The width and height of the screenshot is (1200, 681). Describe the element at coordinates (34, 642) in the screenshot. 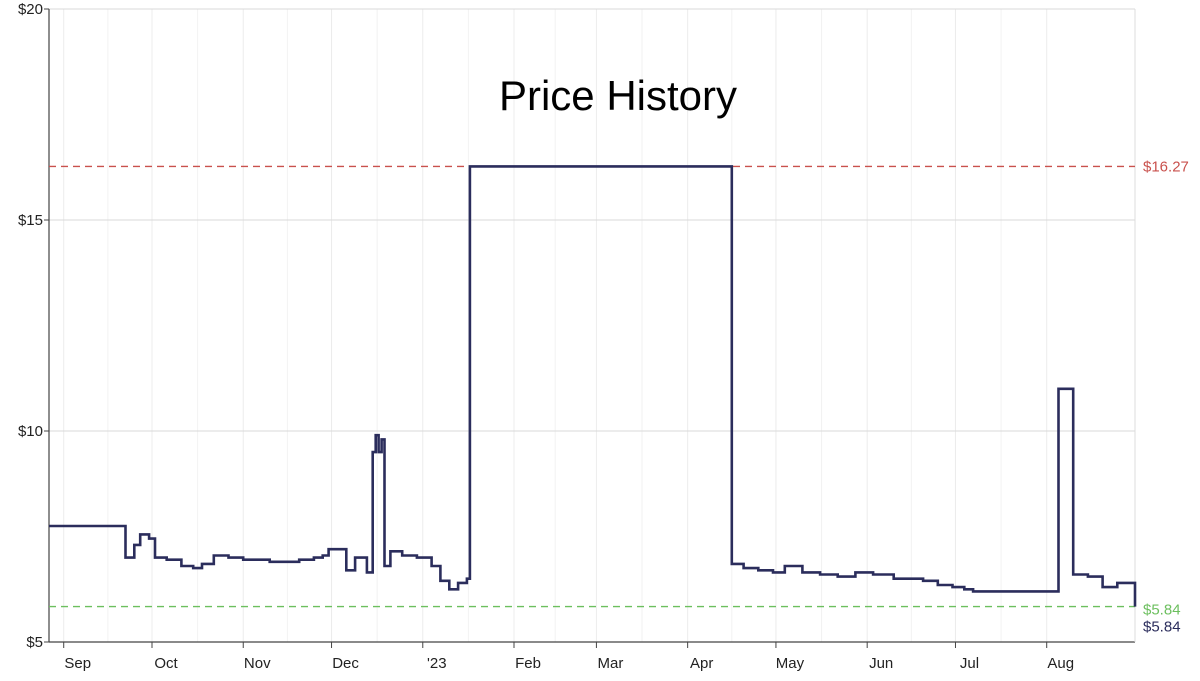

I see `y-tick-label: $5` at that location.